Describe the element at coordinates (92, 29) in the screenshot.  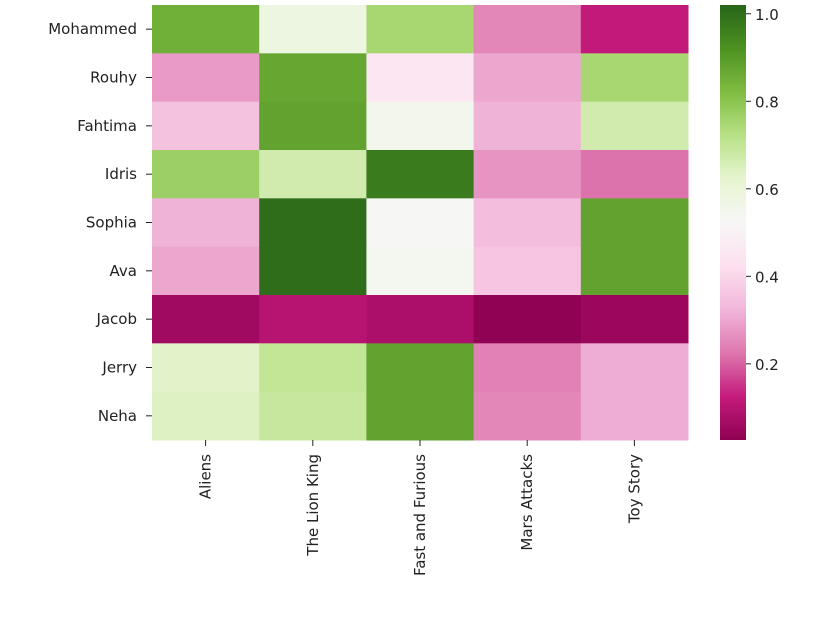
I see `y-tick-label: Mohammed` at that location.